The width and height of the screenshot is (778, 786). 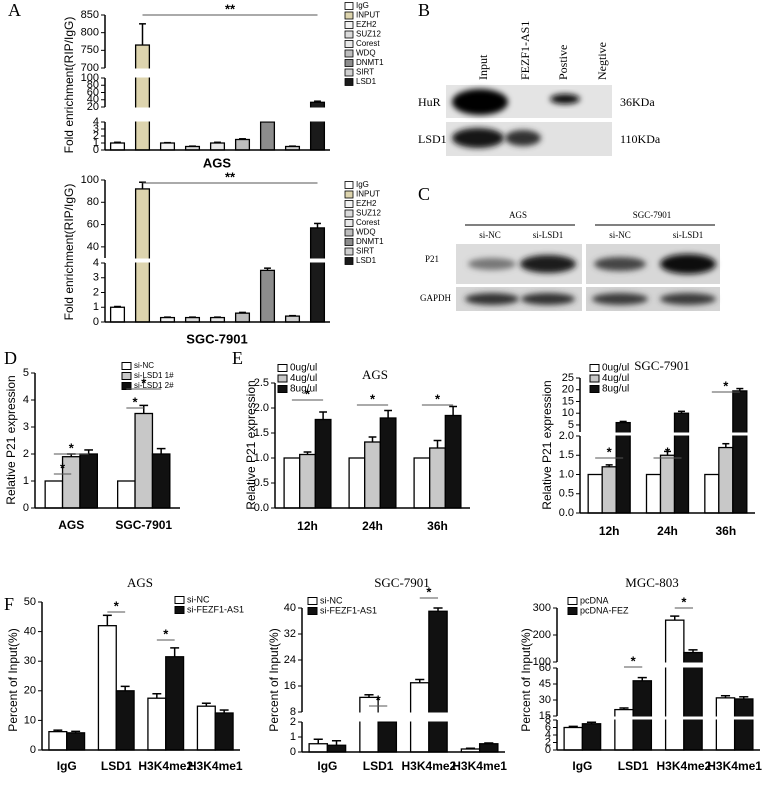 I want to click on legend-label: IgG, so click(x=362, y=5).